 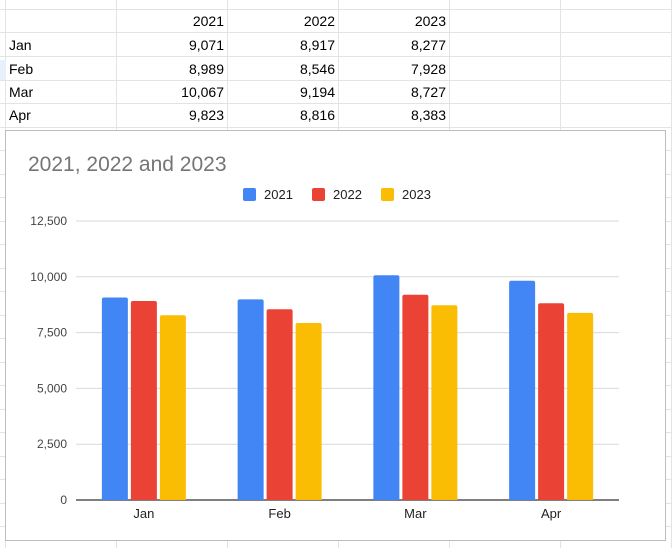 I want to click on row-label-cell: Apr, so click(x=20, y=115).